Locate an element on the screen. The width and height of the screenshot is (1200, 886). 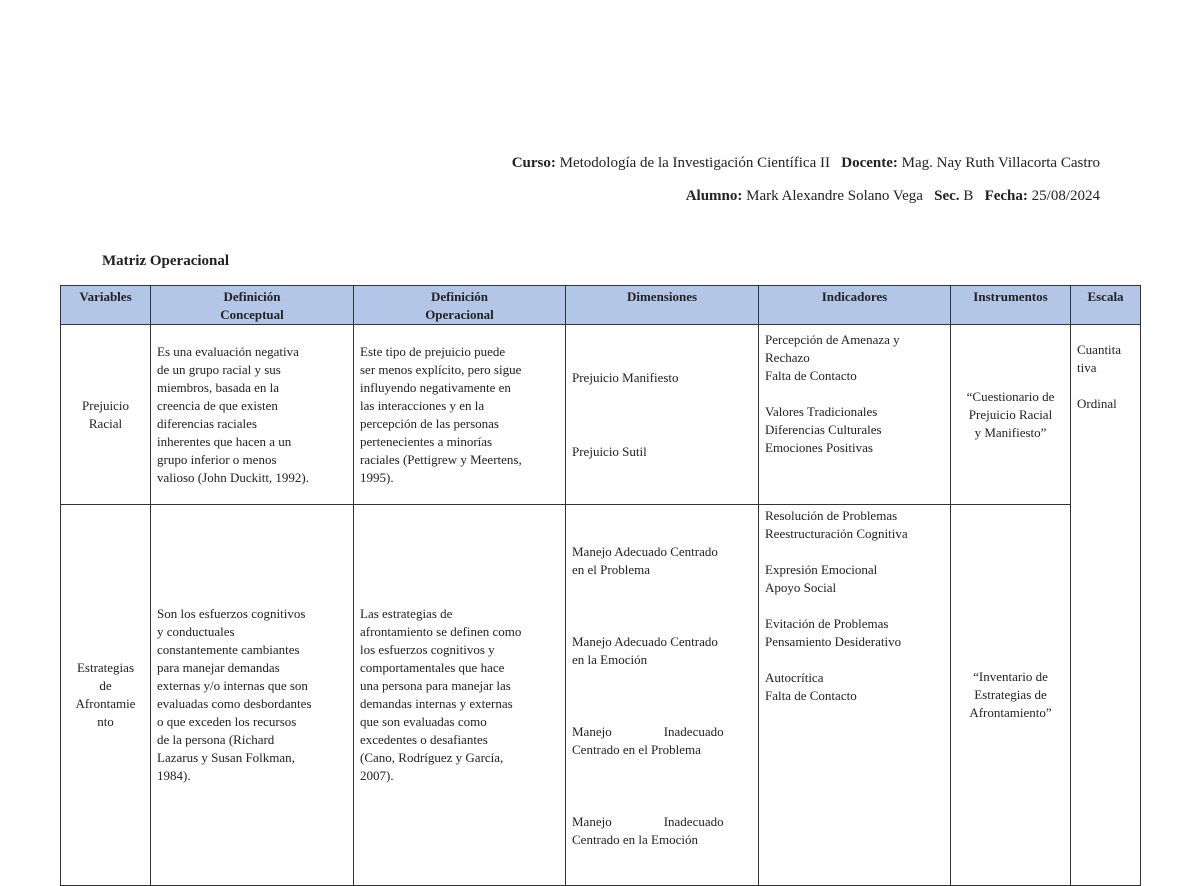
column-header: Definición Conceptual is located at coordinates (252, 305).